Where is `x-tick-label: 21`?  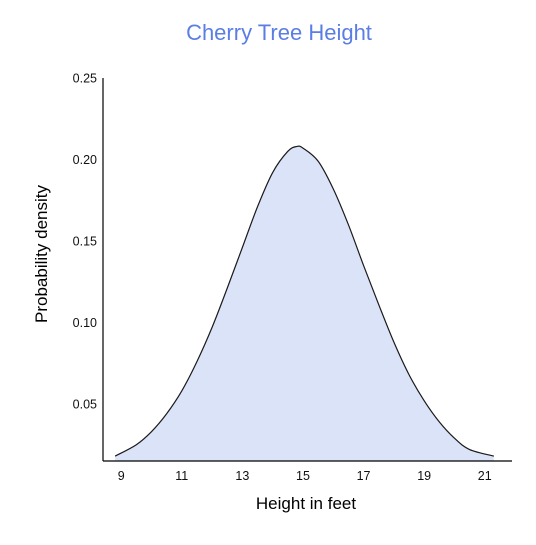
x-tick-label: 21 is located at coordinates (485, 476).